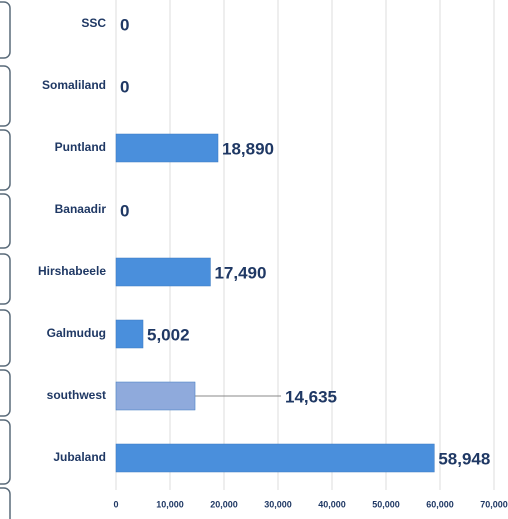 This screenshot has width=508, height=519. What do you see at coordinates (81, 209) in the screenshot?
I see `y-tick-label: Banaadir` at bounding box center [81, 209].